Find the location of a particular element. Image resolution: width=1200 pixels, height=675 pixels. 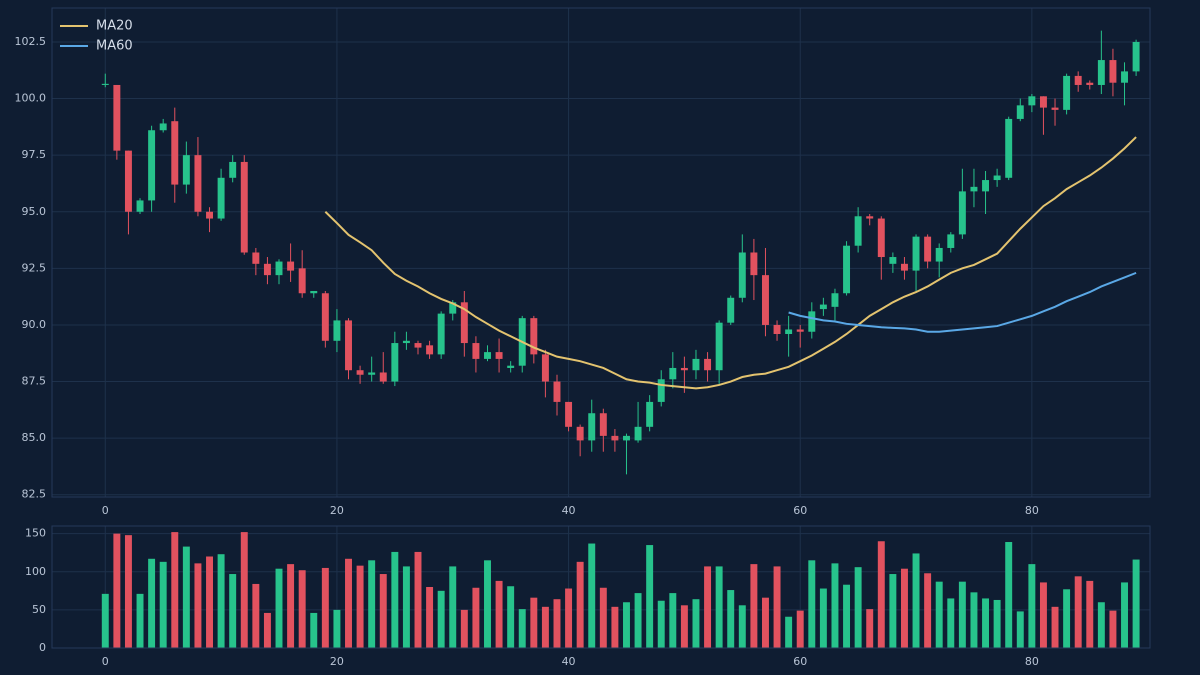

volume-y-tick-label: 50 is located at coordinates (39, 609).